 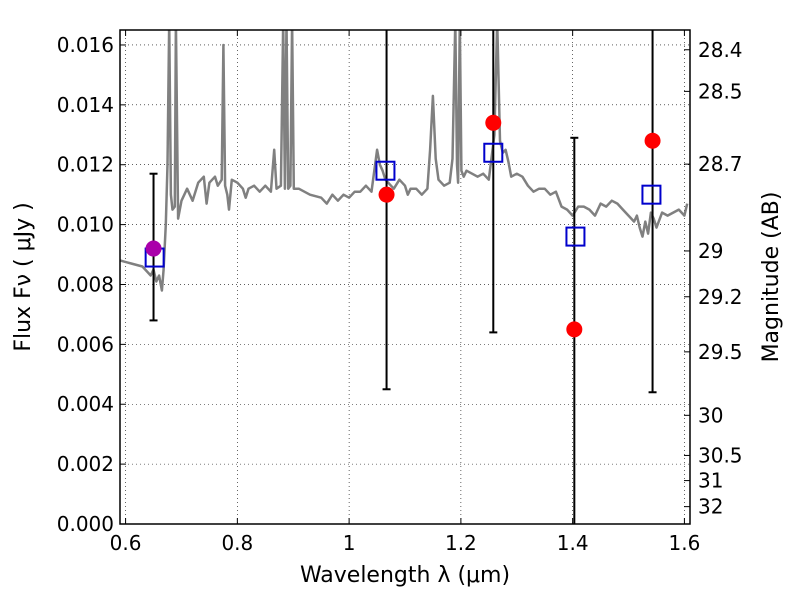 I want to click on x-axis-label: Wavelength λ (μm), so click(x=405, y=575).